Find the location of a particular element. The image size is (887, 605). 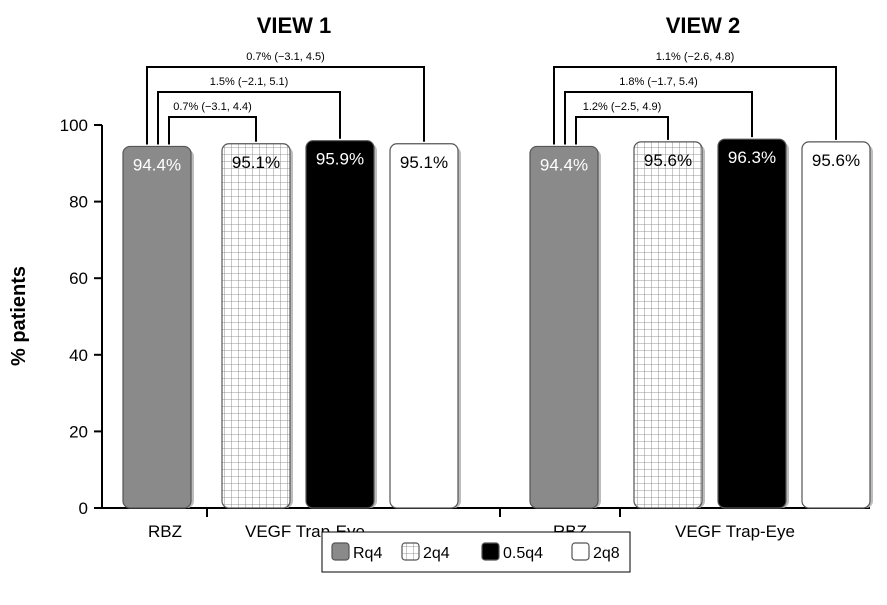

bar-2q8: 95.1% is located at coordinates (425, 326).